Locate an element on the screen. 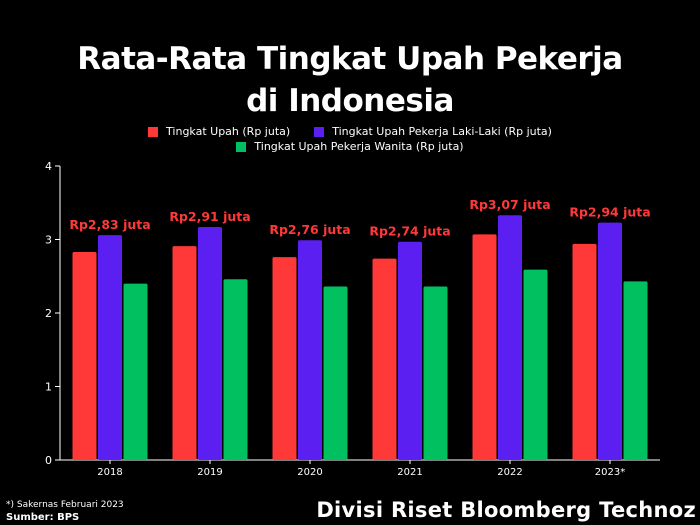  x-tick-label: 2022 is located at coordinates (509, 472).